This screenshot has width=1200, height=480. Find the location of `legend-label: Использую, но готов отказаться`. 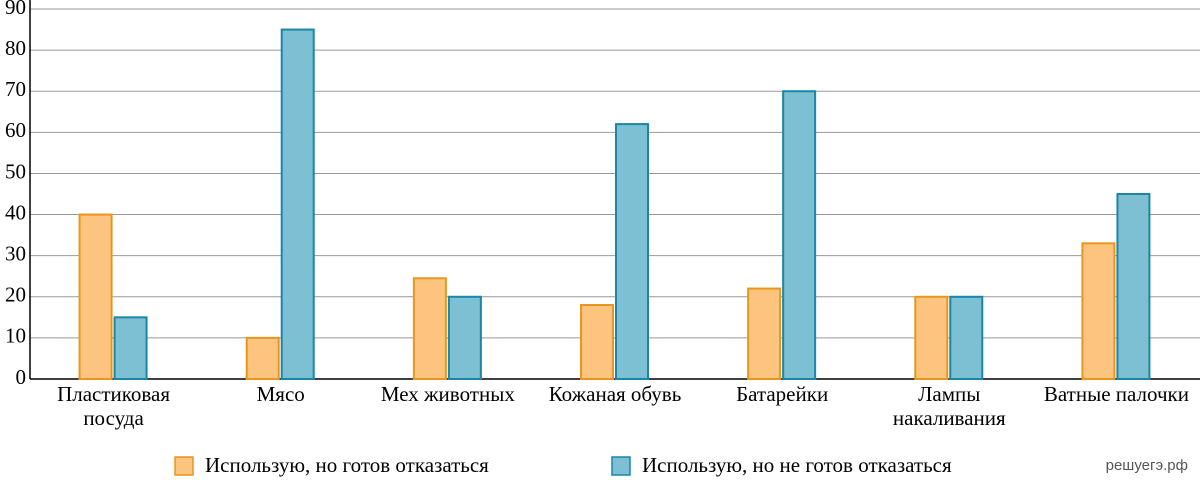

legend-label: Использую, но готов отказаться is located at coordinates (347, 465).